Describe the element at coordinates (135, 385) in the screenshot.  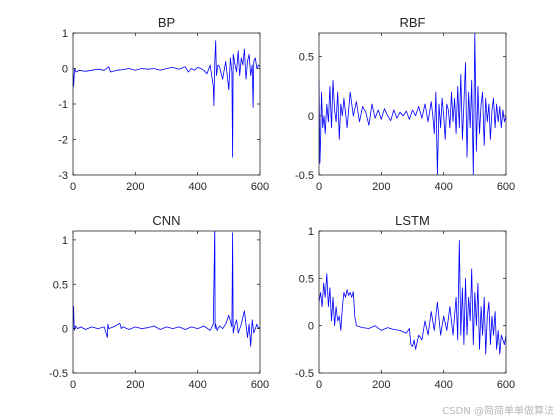
I see `cnn-xtick-label: 200` at that location.